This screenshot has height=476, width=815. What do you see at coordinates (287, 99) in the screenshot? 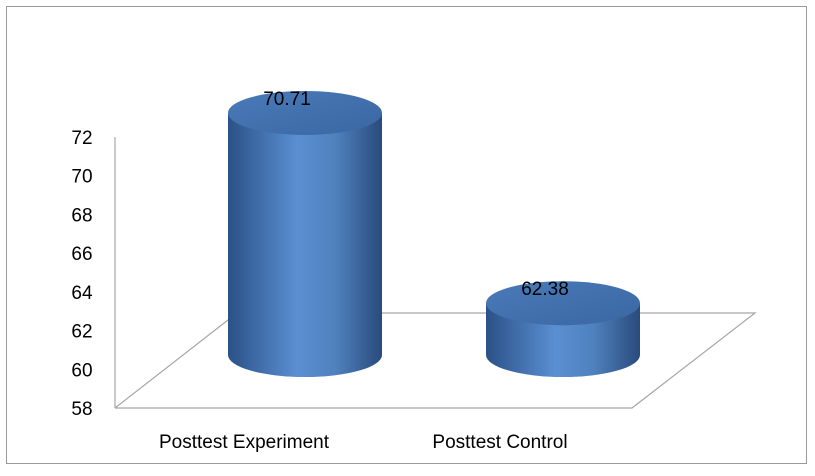
I see `data-label: 70.71` at bounding box center [287, 99].